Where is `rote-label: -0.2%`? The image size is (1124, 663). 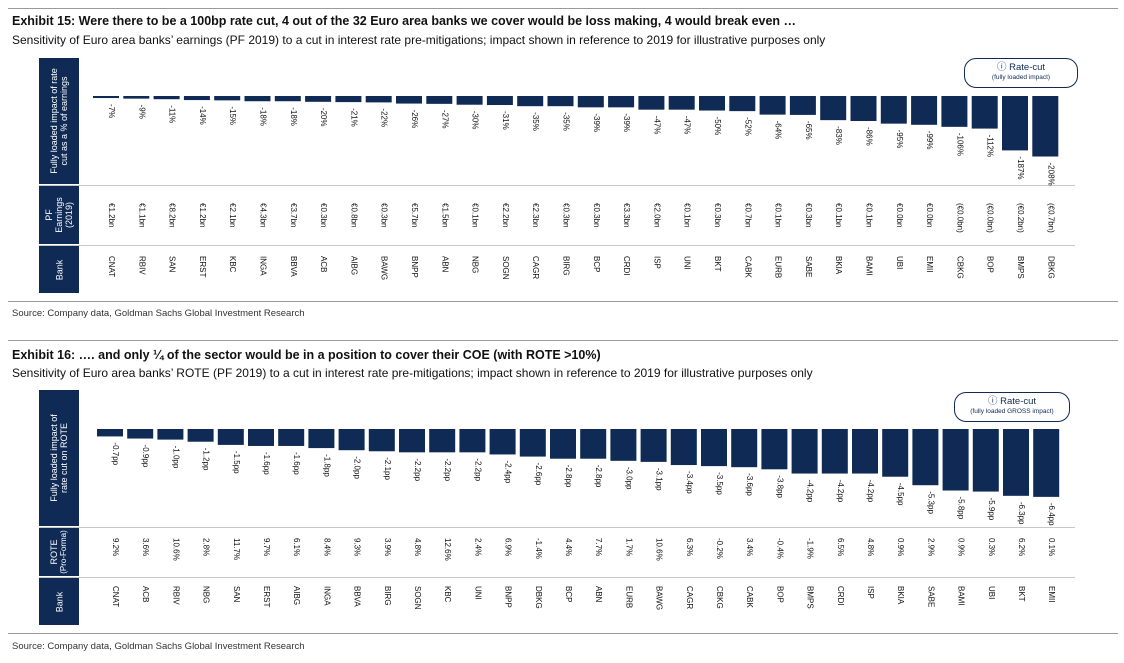 rote-label: -0.2% is located at coordinates (719, 548).